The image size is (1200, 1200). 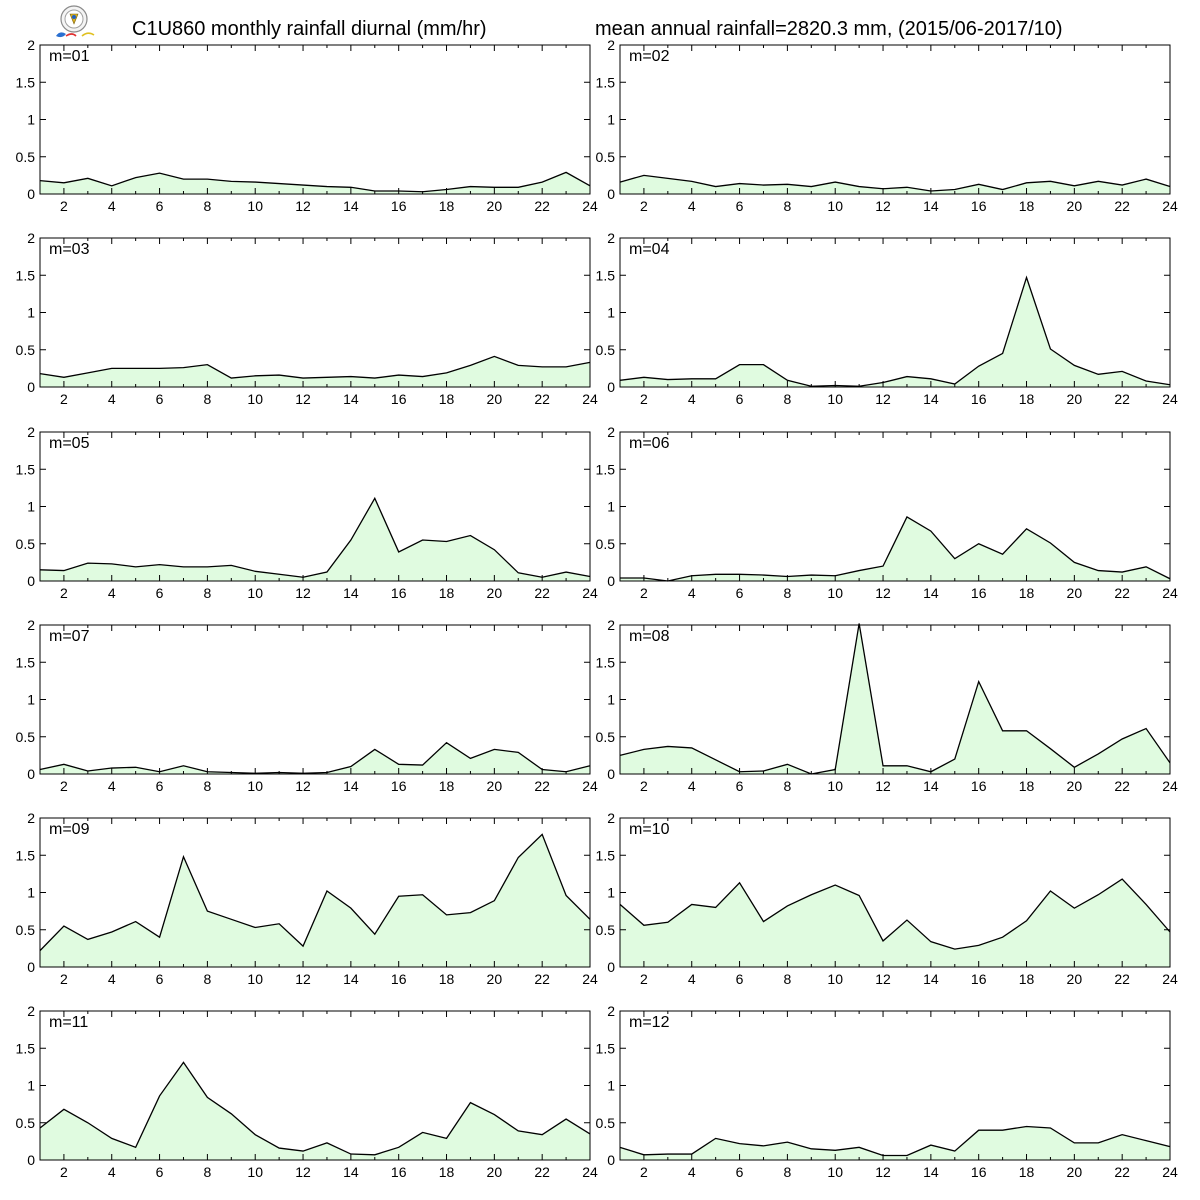 What do you see at coordinates (69, 443) in the screenshot?
I see `panel-month-label: m=05` at bounding box center [69, 443].